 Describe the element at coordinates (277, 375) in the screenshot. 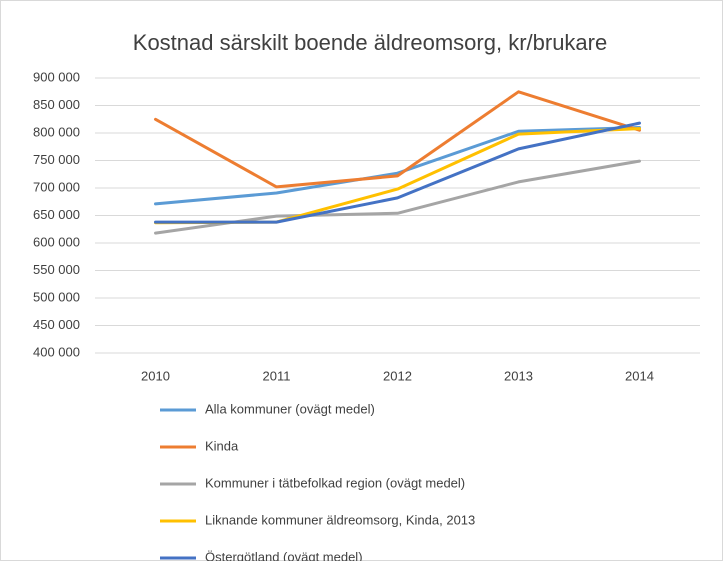

I see `x-tick-label: 2011` at that location.